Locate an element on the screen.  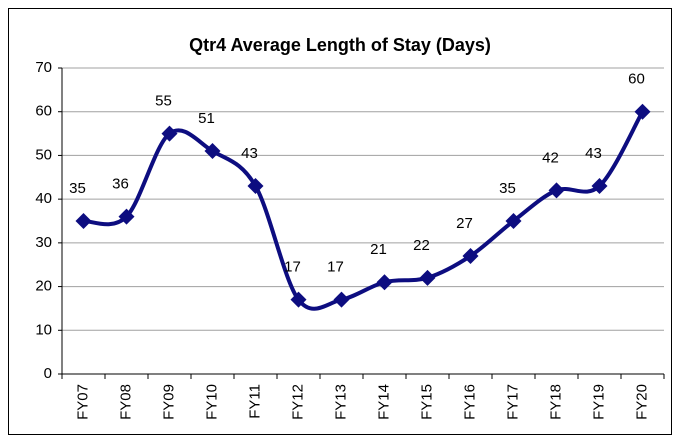
x-tick-label: FY11 is located at coordinates (254, 401).